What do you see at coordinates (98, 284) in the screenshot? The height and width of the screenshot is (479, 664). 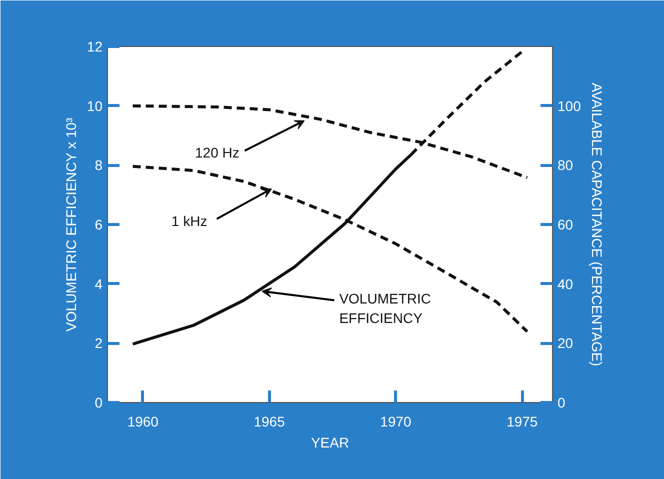 I see `y-tick-label: 4` at bounding box center [98, 284].